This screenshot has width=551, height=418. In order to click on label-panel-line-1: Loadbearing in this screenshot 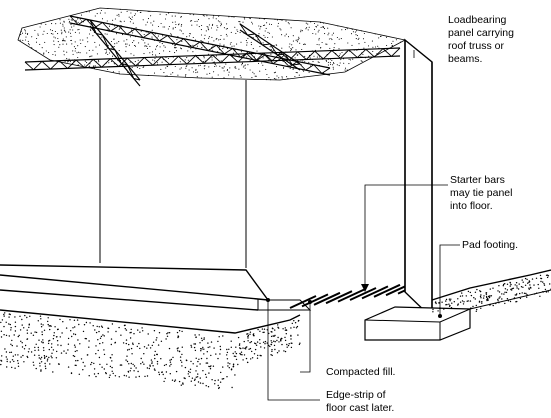, I will do `click(477, 20)`.